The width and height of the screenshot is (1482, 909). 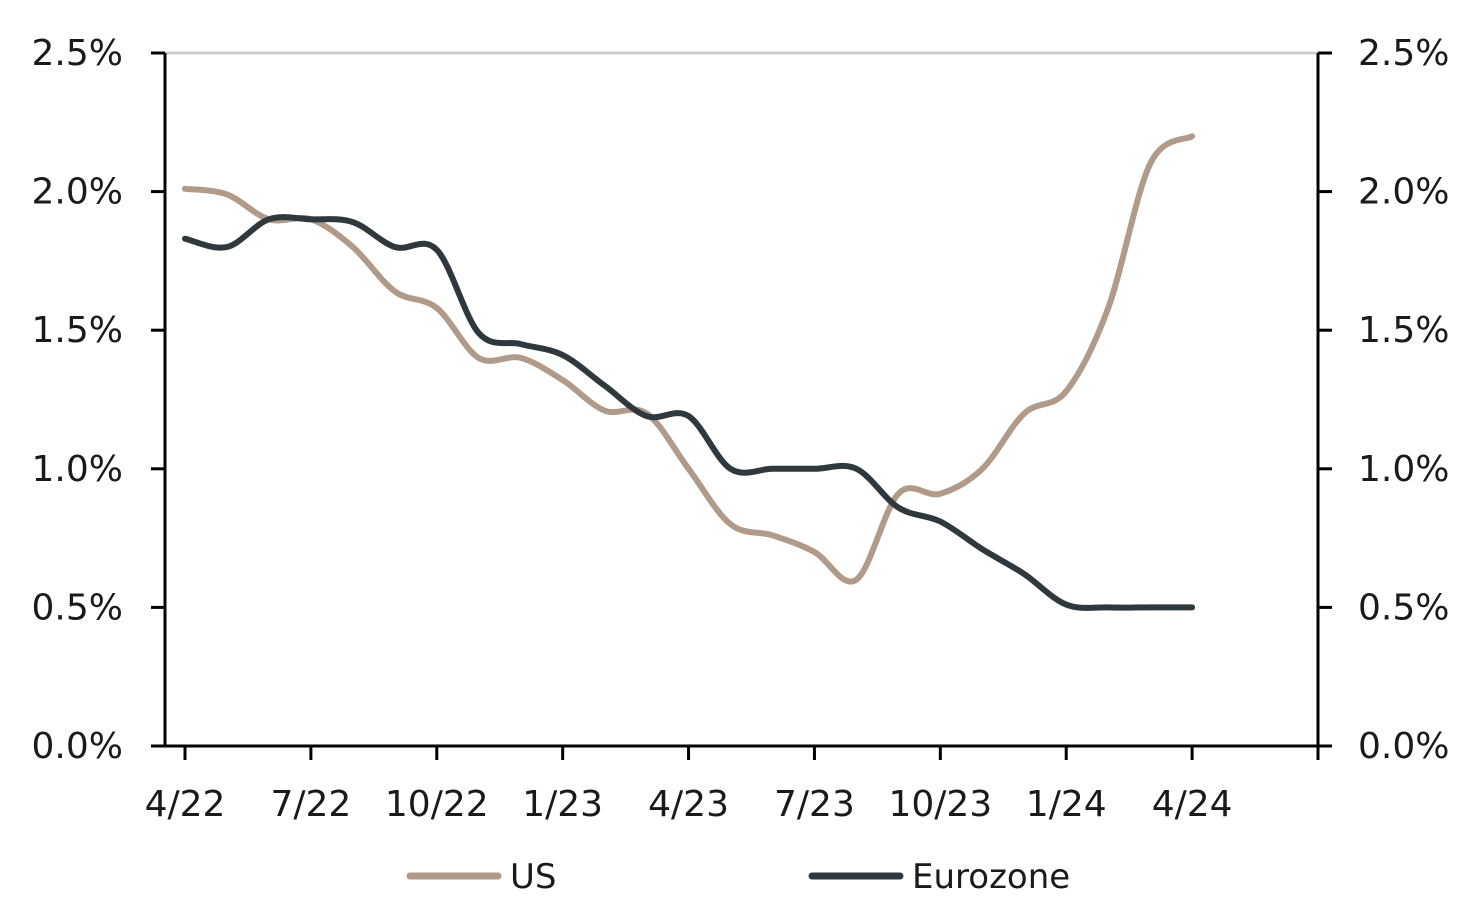 What do you see at coordinates (991, 877) in the screenshot?
I see `legend-label: Eurozone` at bounding box center [991, 877].